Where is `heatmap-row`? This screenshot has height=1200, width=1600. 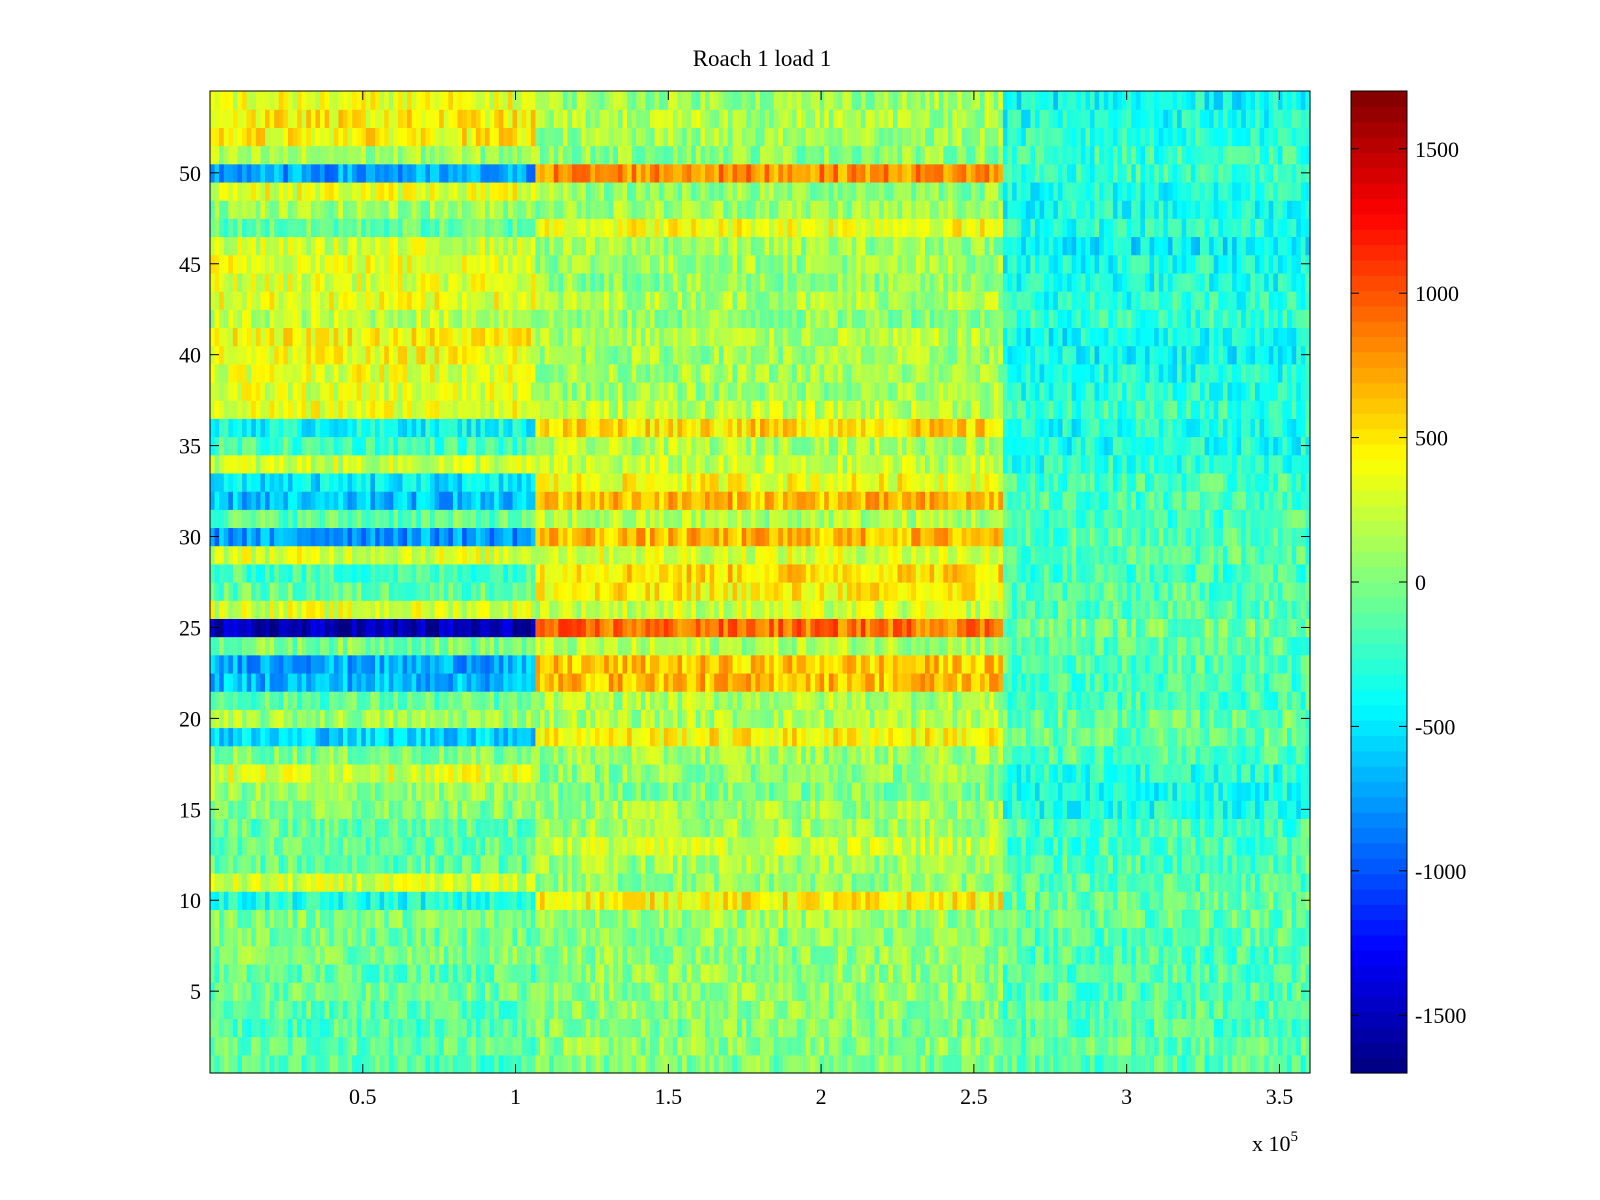
heatmap-row is located at coordinates (760, 773).